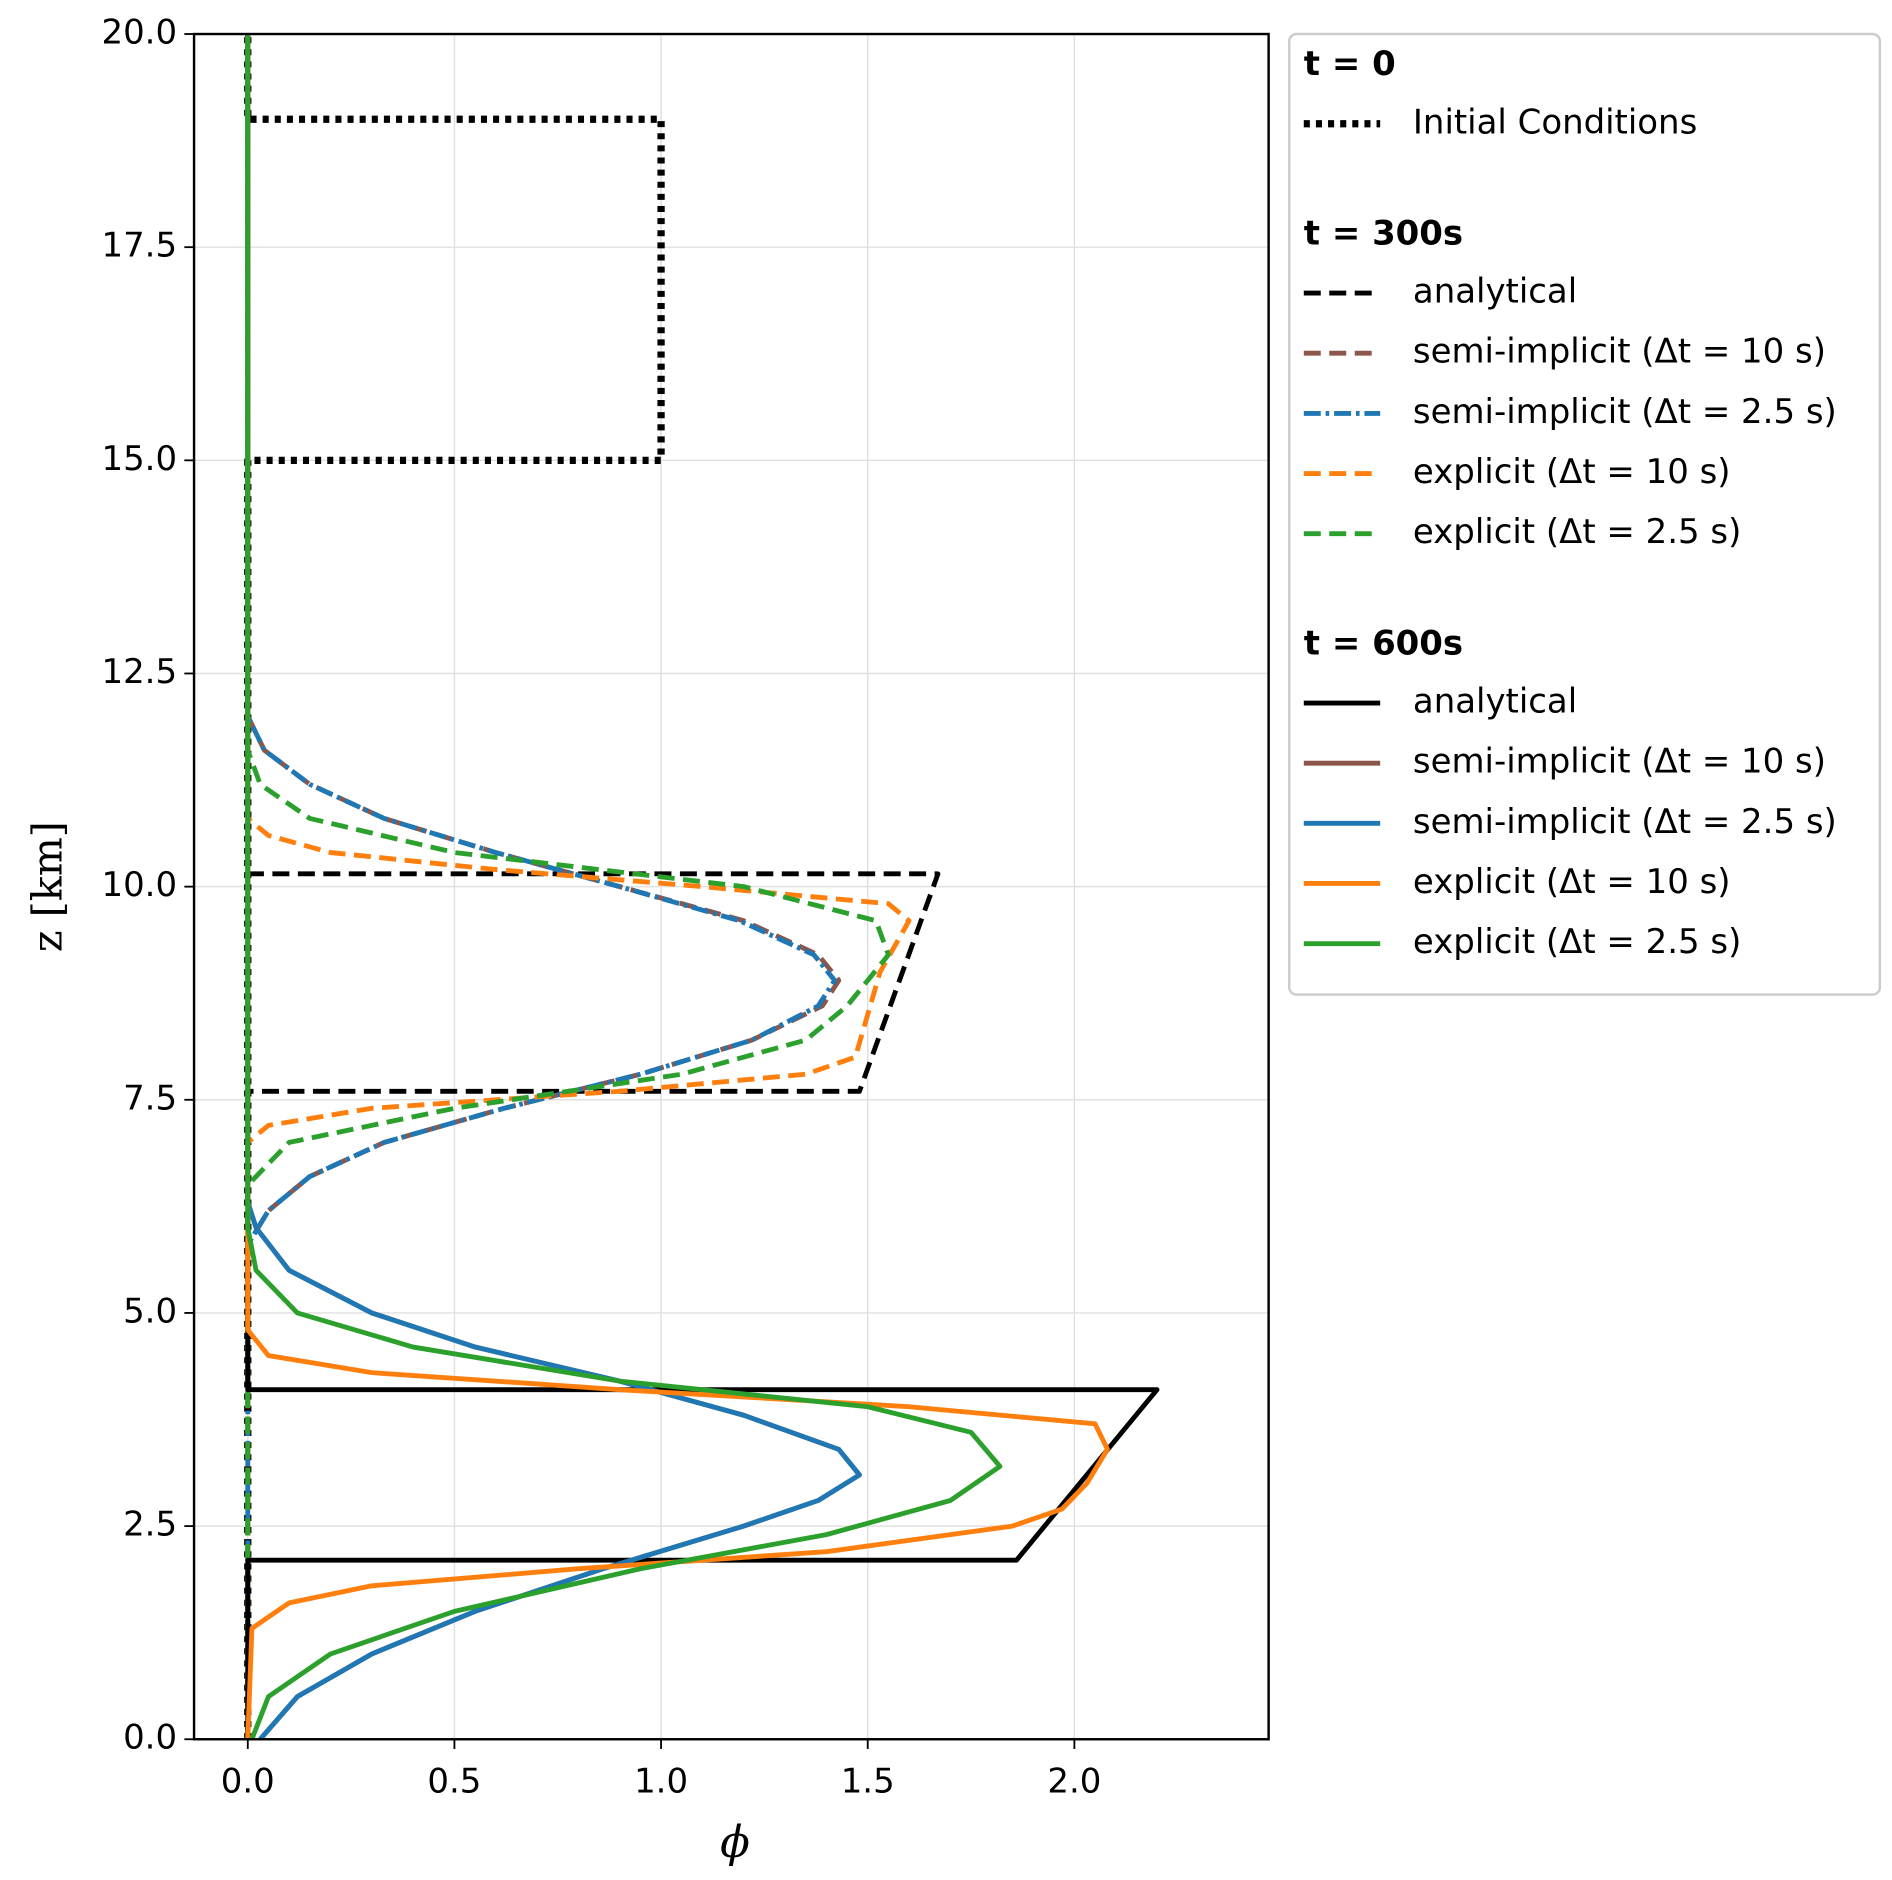 Image resolution: width=1892 pixels, height=1880 pixels. Describe the element at coordinates (868, 1781) in the screenshot. I see `x-tick-label: 1.5` at that location.